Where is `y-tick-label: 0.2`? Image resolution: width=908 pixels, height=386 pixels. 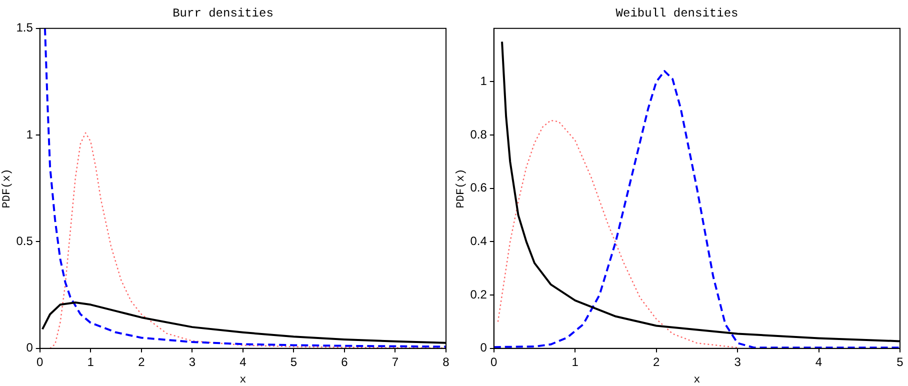 y-tick-label: 0.2 is located at coordinates (479, 294).